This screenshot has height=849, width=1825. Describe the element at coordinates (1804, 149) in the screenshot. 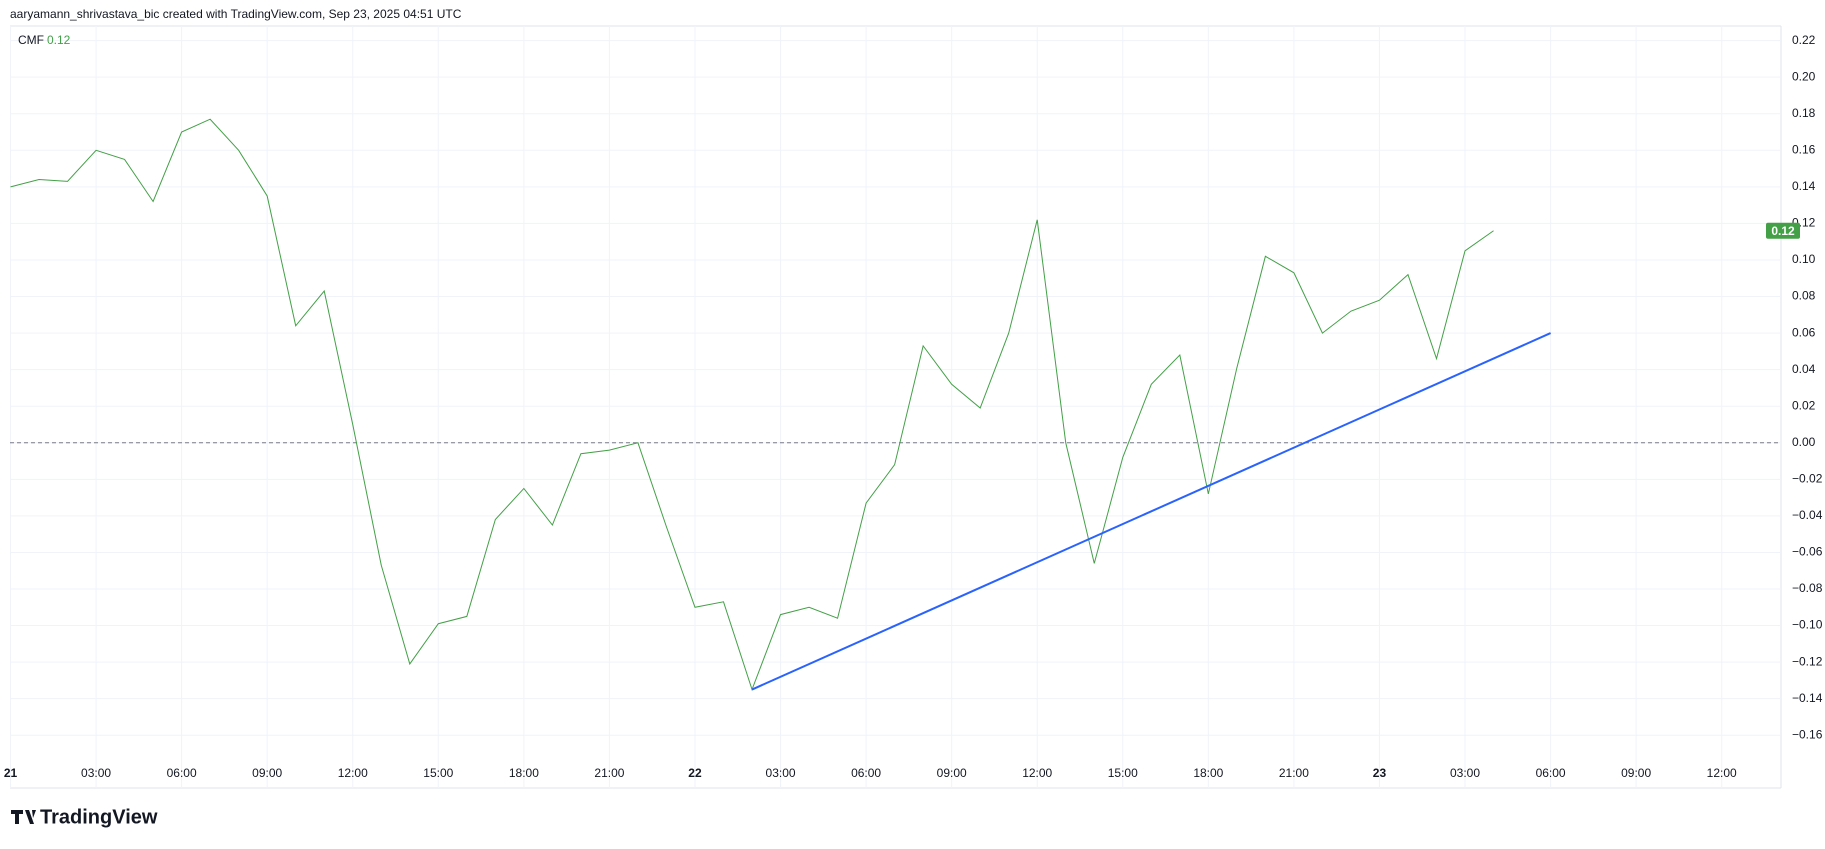

I see `y-tick-label: 0.16` at that location.